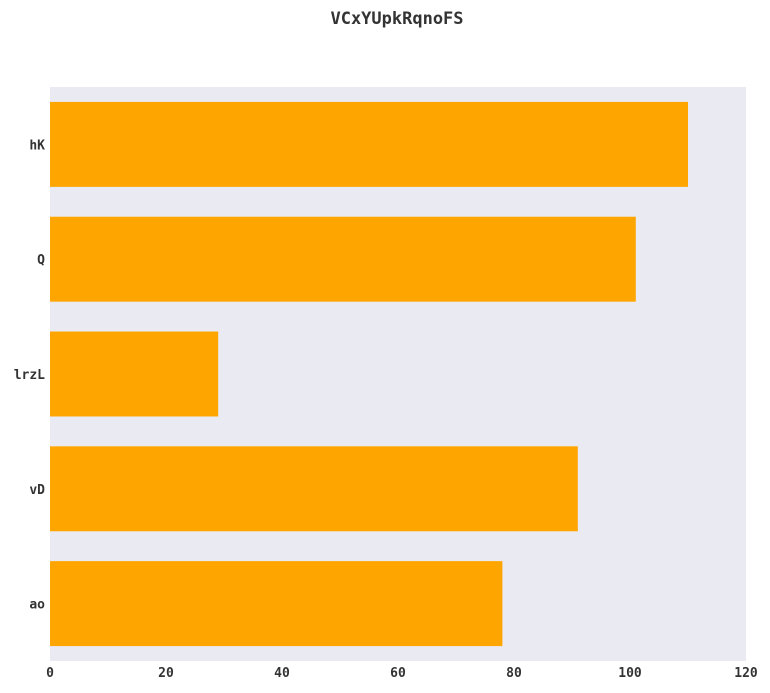 The image size is (770, 693). What do you see at coordinates (166, 673) in the screenshot?
I see `x-tick-label: 20` at bounding box center [166, 673].